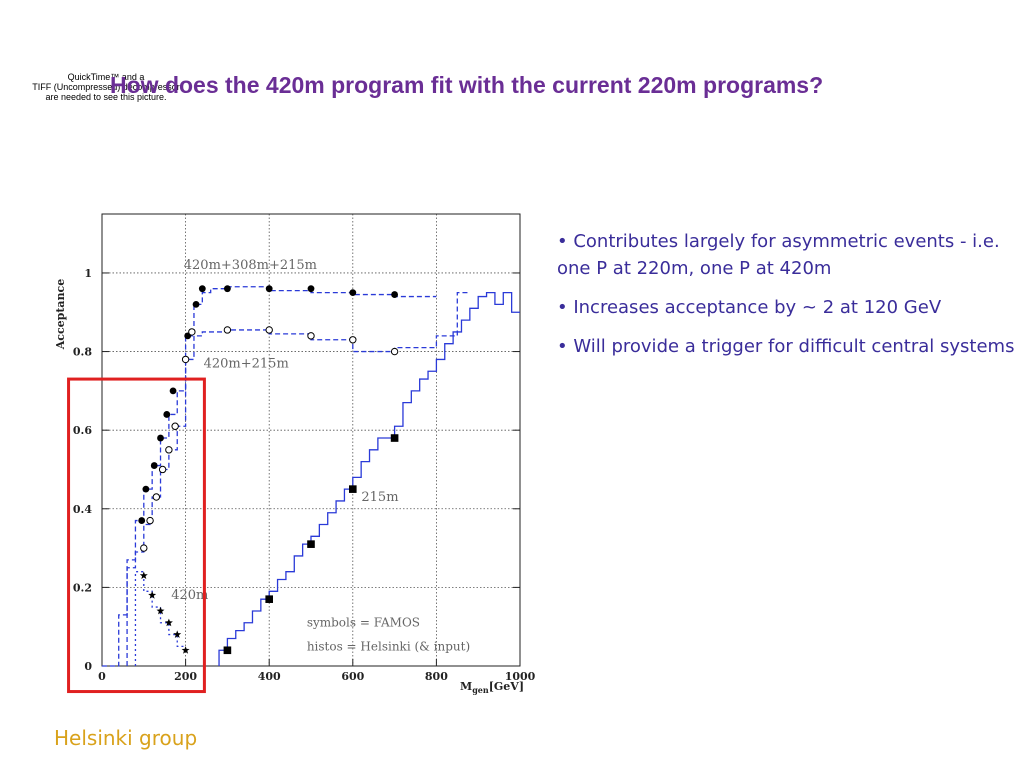  I want to click on series-label: 420m+215m, so click(246, 363).